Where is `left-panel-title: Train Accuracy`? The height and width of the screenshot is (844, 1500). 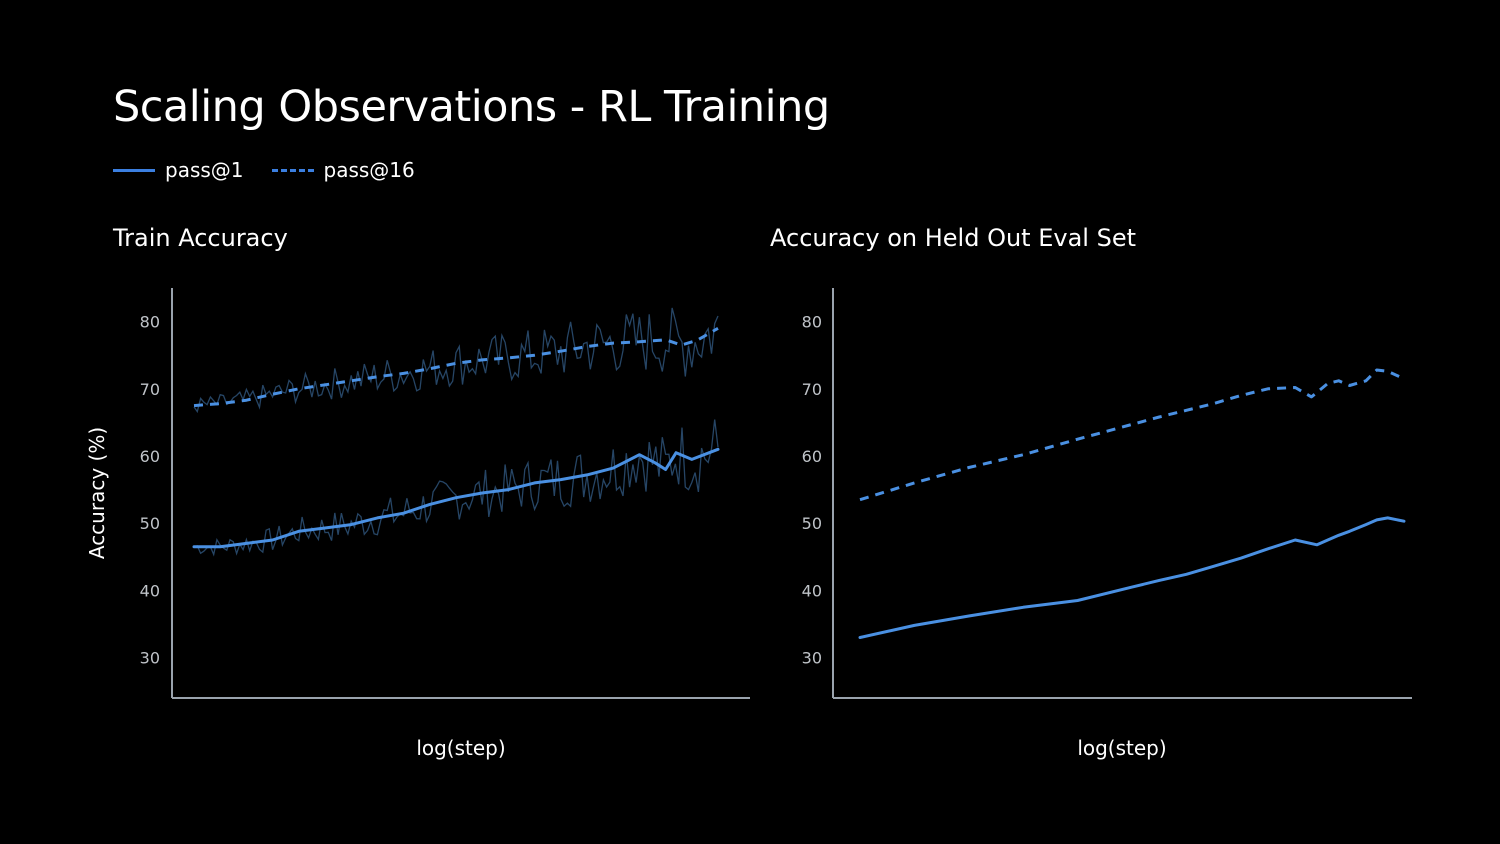 left-panel-title: Train Accuracy is located at coordinates (200, 238).